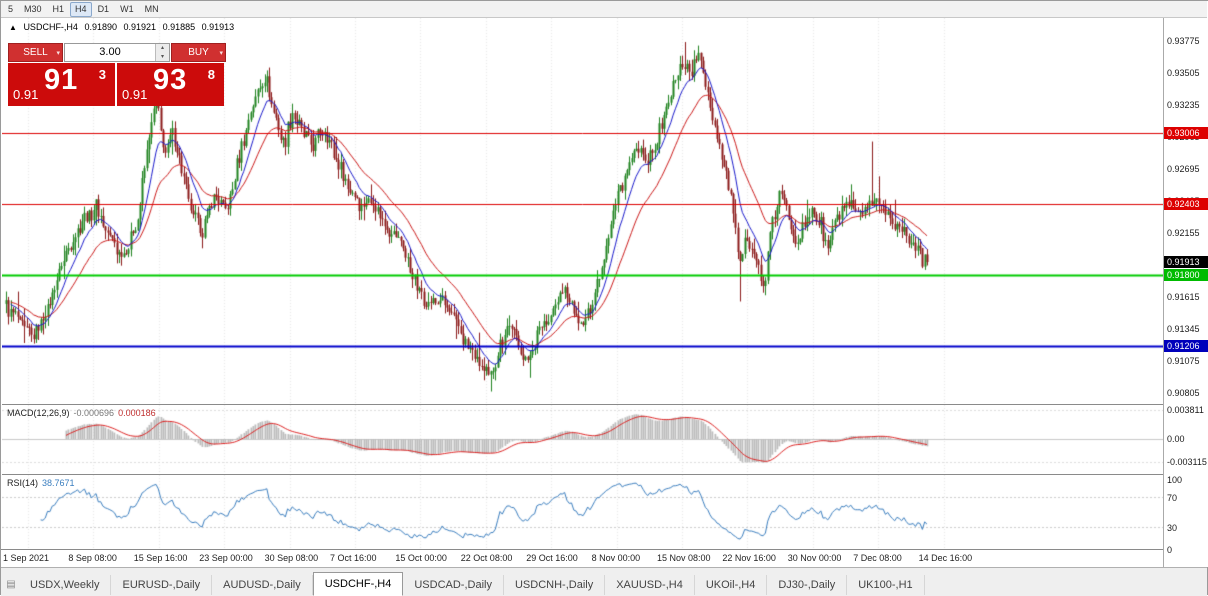  What do you see at coordinates (1186, 203) in the screenshot?
I see `price-level-label: 0.92403` at bounding box center [1186, 203].